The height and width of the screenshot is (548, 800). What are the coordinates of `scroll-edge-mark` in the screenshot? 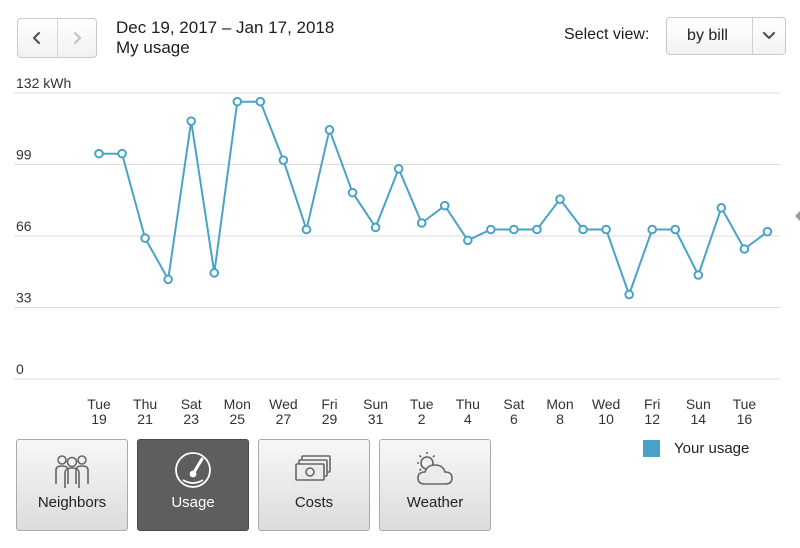 It's located at (797, 216).